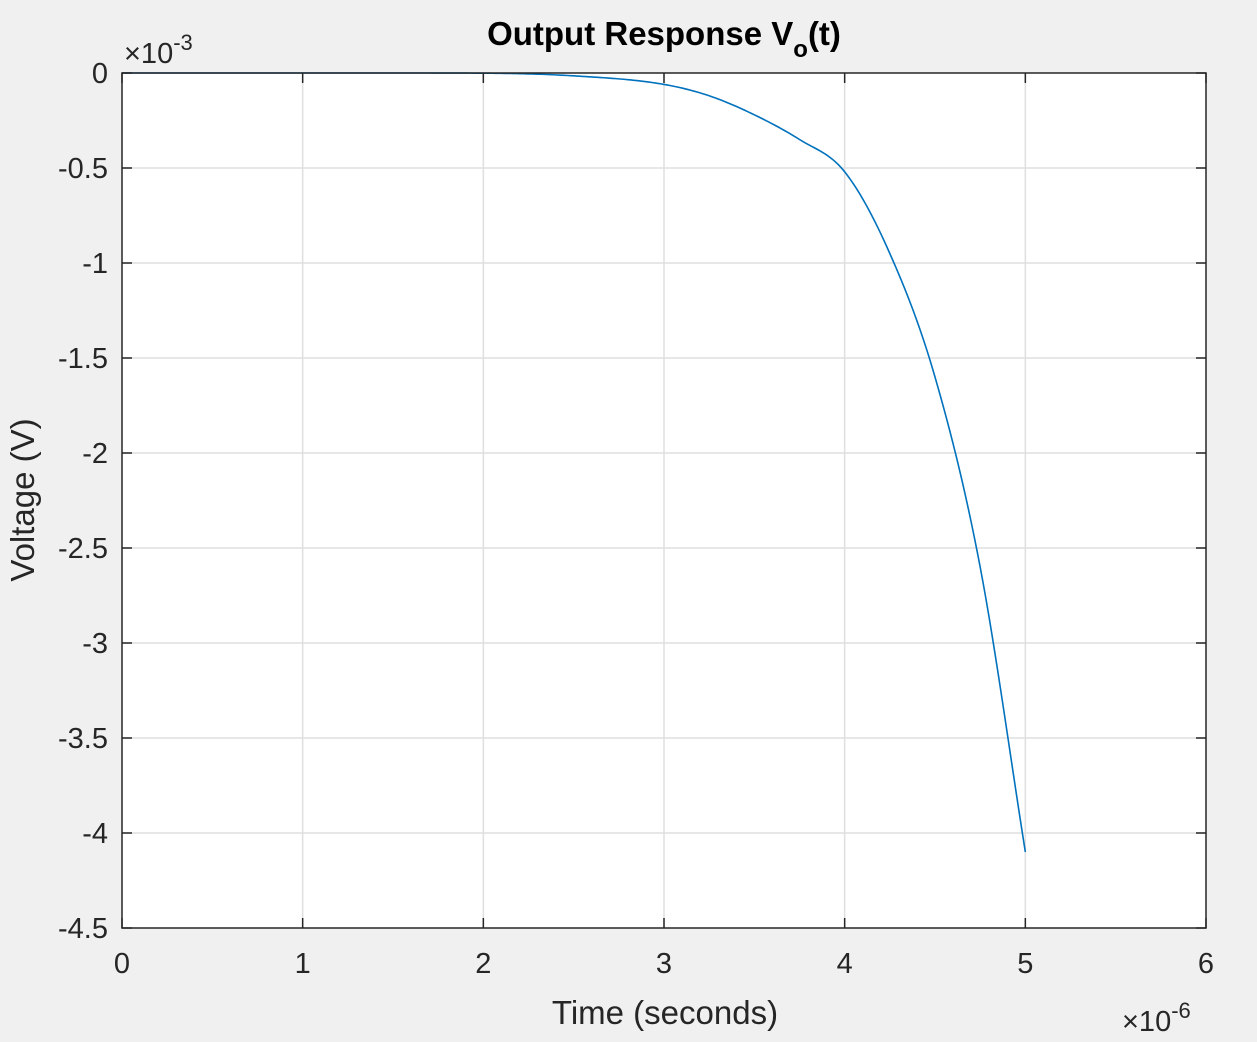 This screenshot has width=1257, height=1042. I want to click on y-tick-label: 0, so click(100, 74).